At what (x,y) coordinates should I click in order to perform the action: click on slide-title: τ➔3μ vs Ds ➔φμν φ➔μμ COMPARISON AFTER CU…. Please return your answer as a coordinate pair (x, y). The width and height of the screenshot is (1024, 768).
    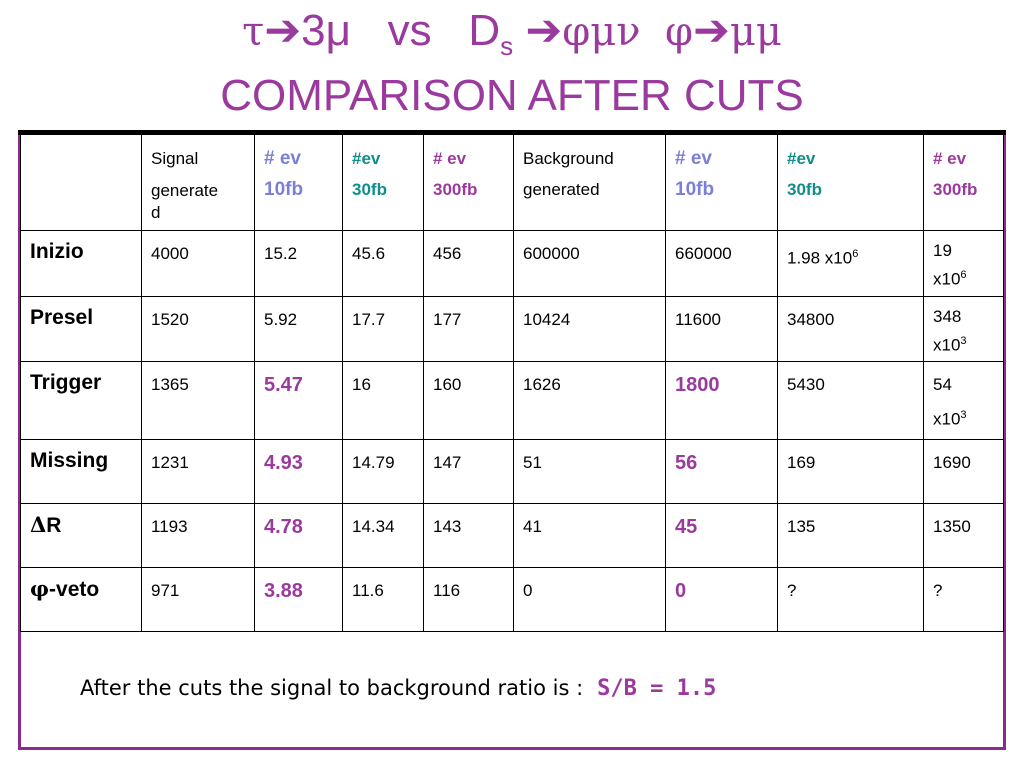
    Looking at the image, I should click on (512, 63).